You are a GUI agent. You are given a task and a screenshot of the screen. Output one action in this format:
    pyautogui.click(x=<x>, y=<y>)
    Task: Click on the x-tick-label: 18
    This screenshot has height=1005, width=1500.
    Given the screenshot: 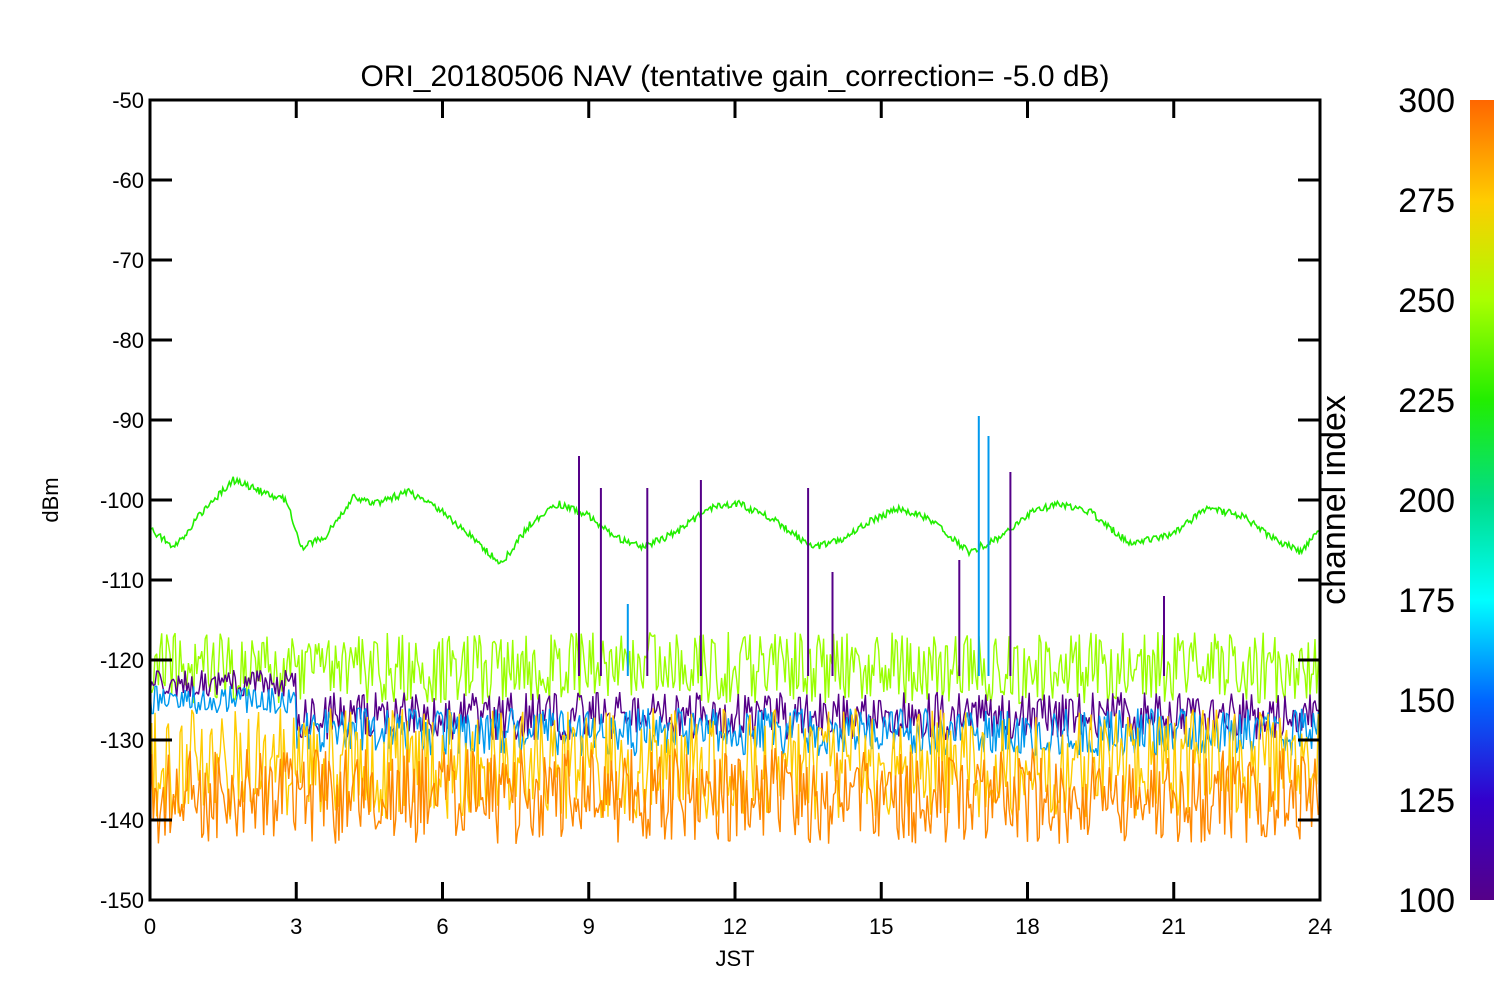 What is the action you would take?
    pyautogui.click(x=1027, y=926)
    